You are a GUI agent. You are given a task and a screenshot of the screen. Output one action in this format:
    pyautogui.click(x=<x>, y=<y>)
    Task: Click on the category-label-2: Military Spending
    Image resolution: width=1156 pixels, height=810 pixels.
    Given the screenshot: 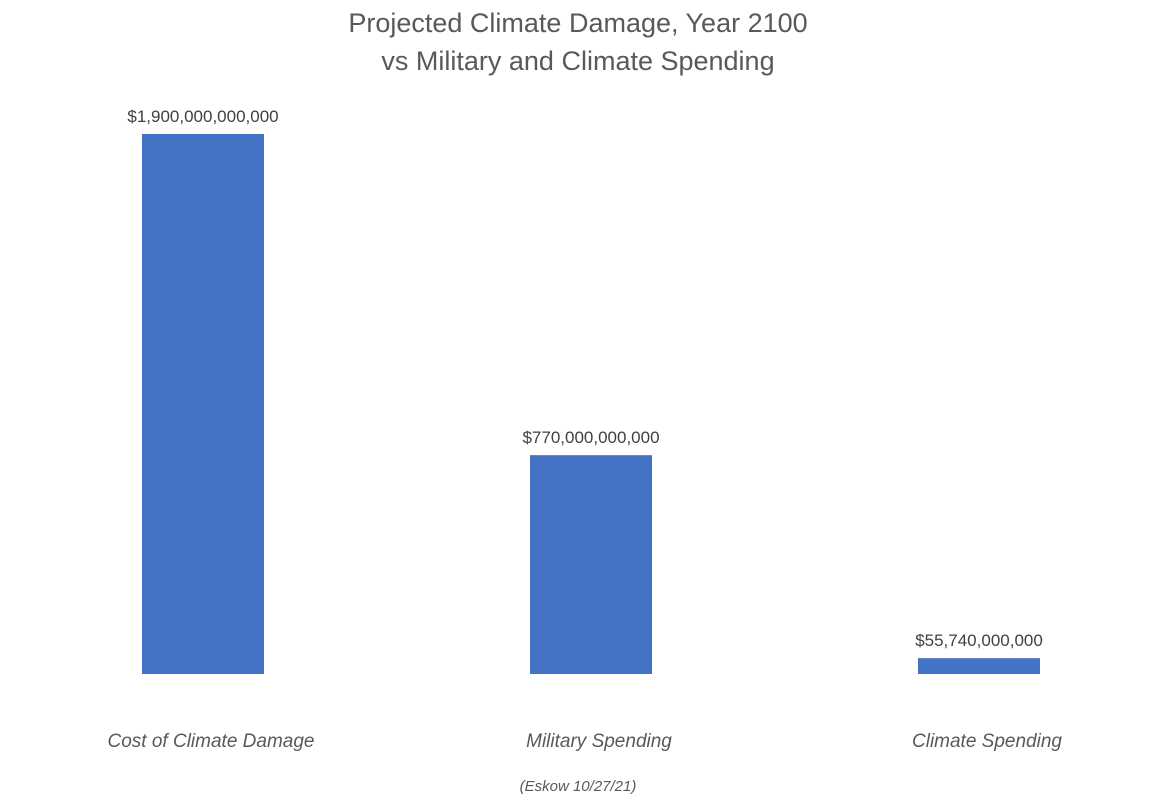 What is the action you would take?
    pyautogui.click(x=599, y=741)
    